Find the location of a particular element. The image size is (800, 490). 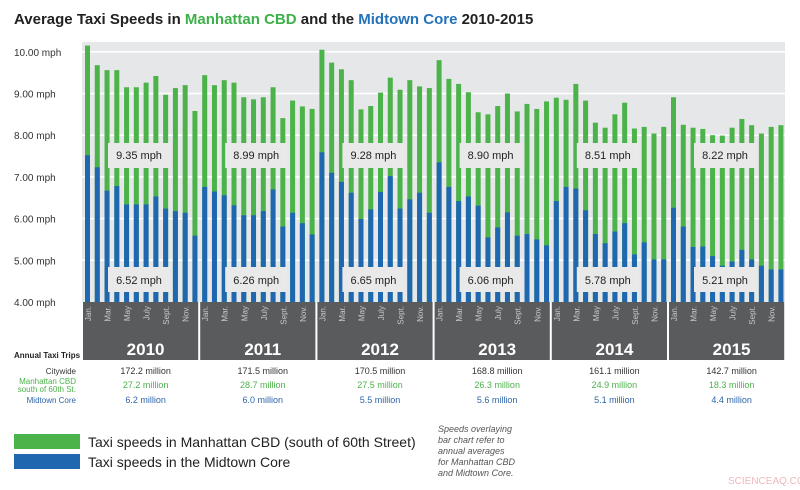

citywide-trips: 170.5 million is located at coordinates (380, 371).